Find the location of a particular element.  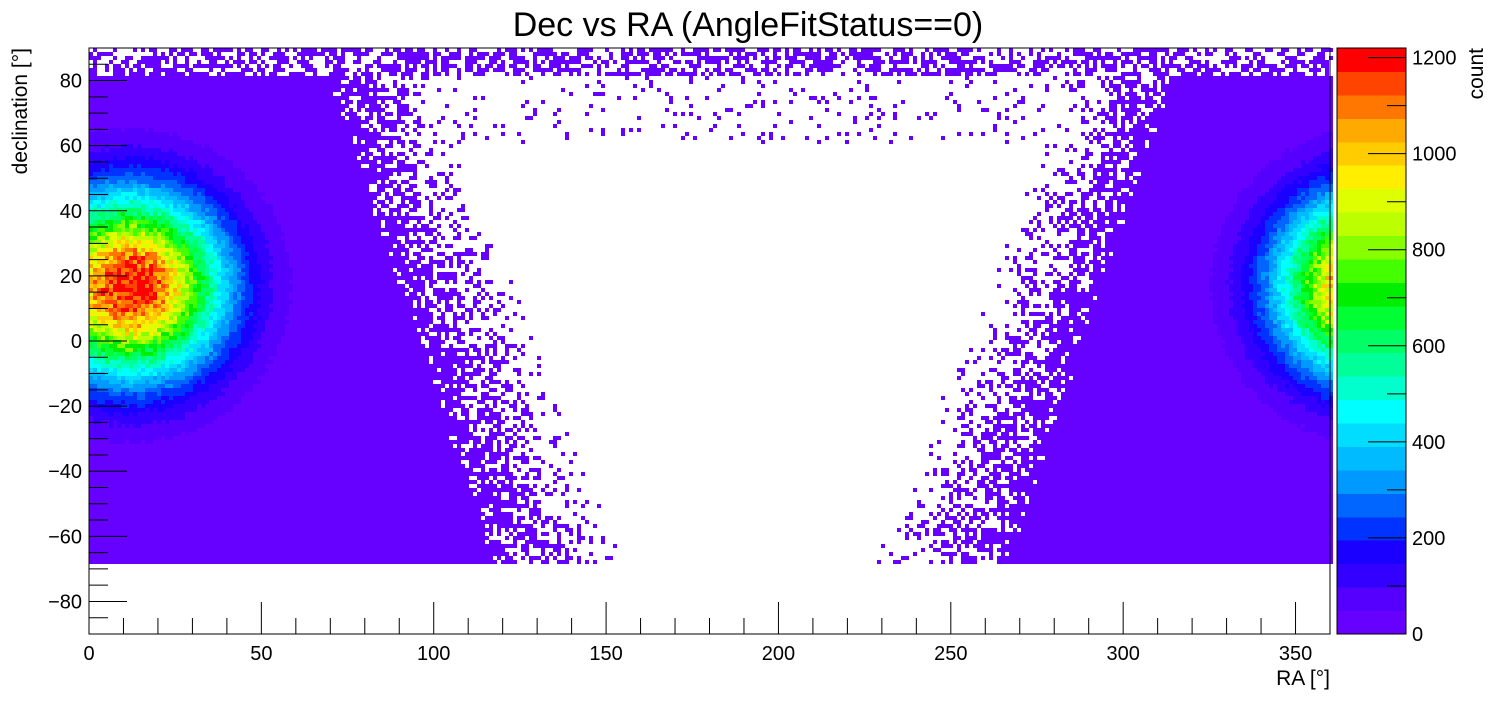

color-bar is located at coordinates (1371, 341).